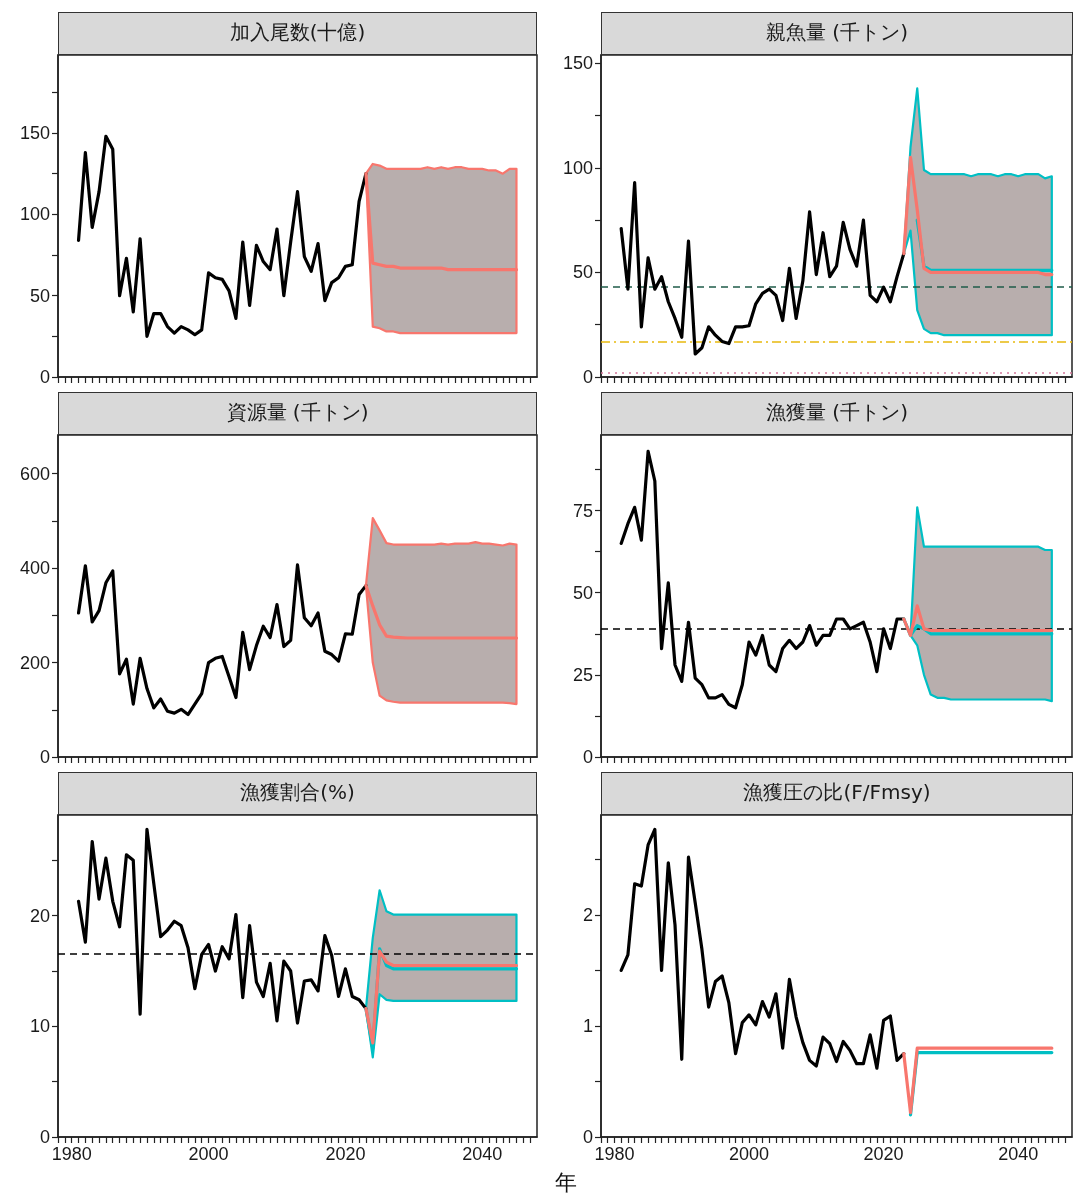 This screenshot has height=1200, width=1073. Describe the element at coordinates (587, 1025) in the screenshot. I see `y-tick-label: 1` at that location.